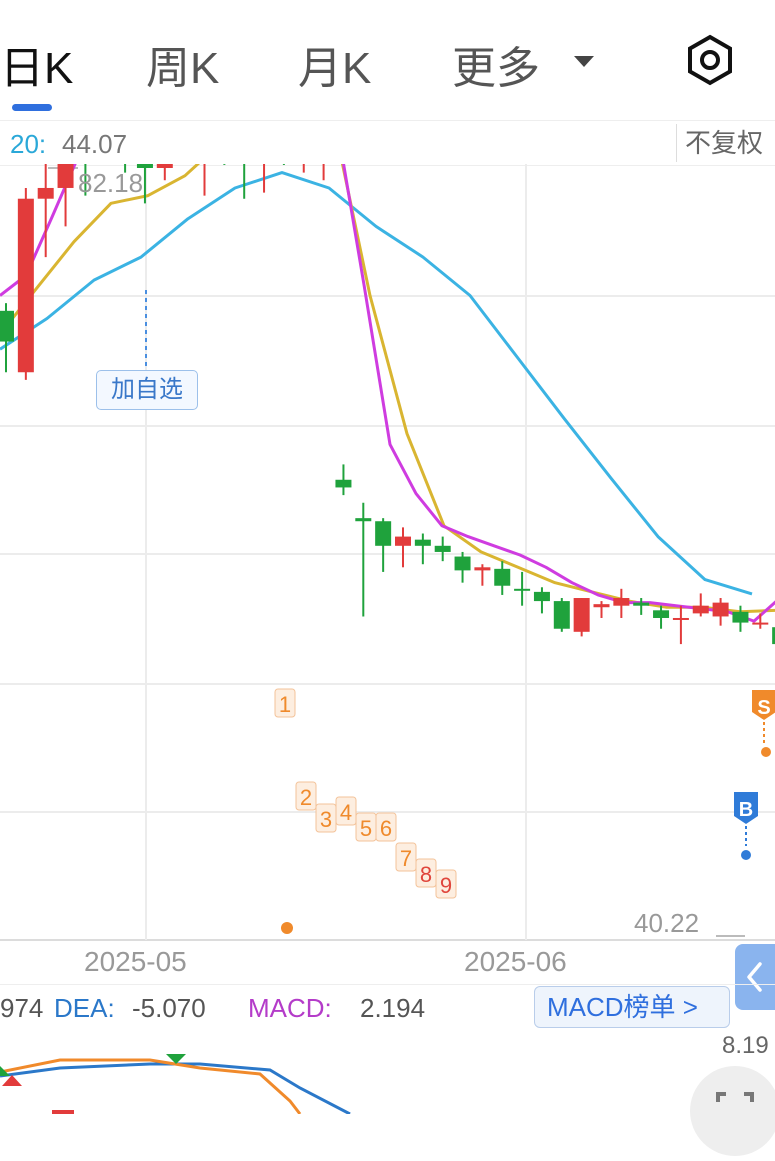 This screenshot has height=1161, width=775. I want to click on buy-signal-marker: B, so click(746, 826).